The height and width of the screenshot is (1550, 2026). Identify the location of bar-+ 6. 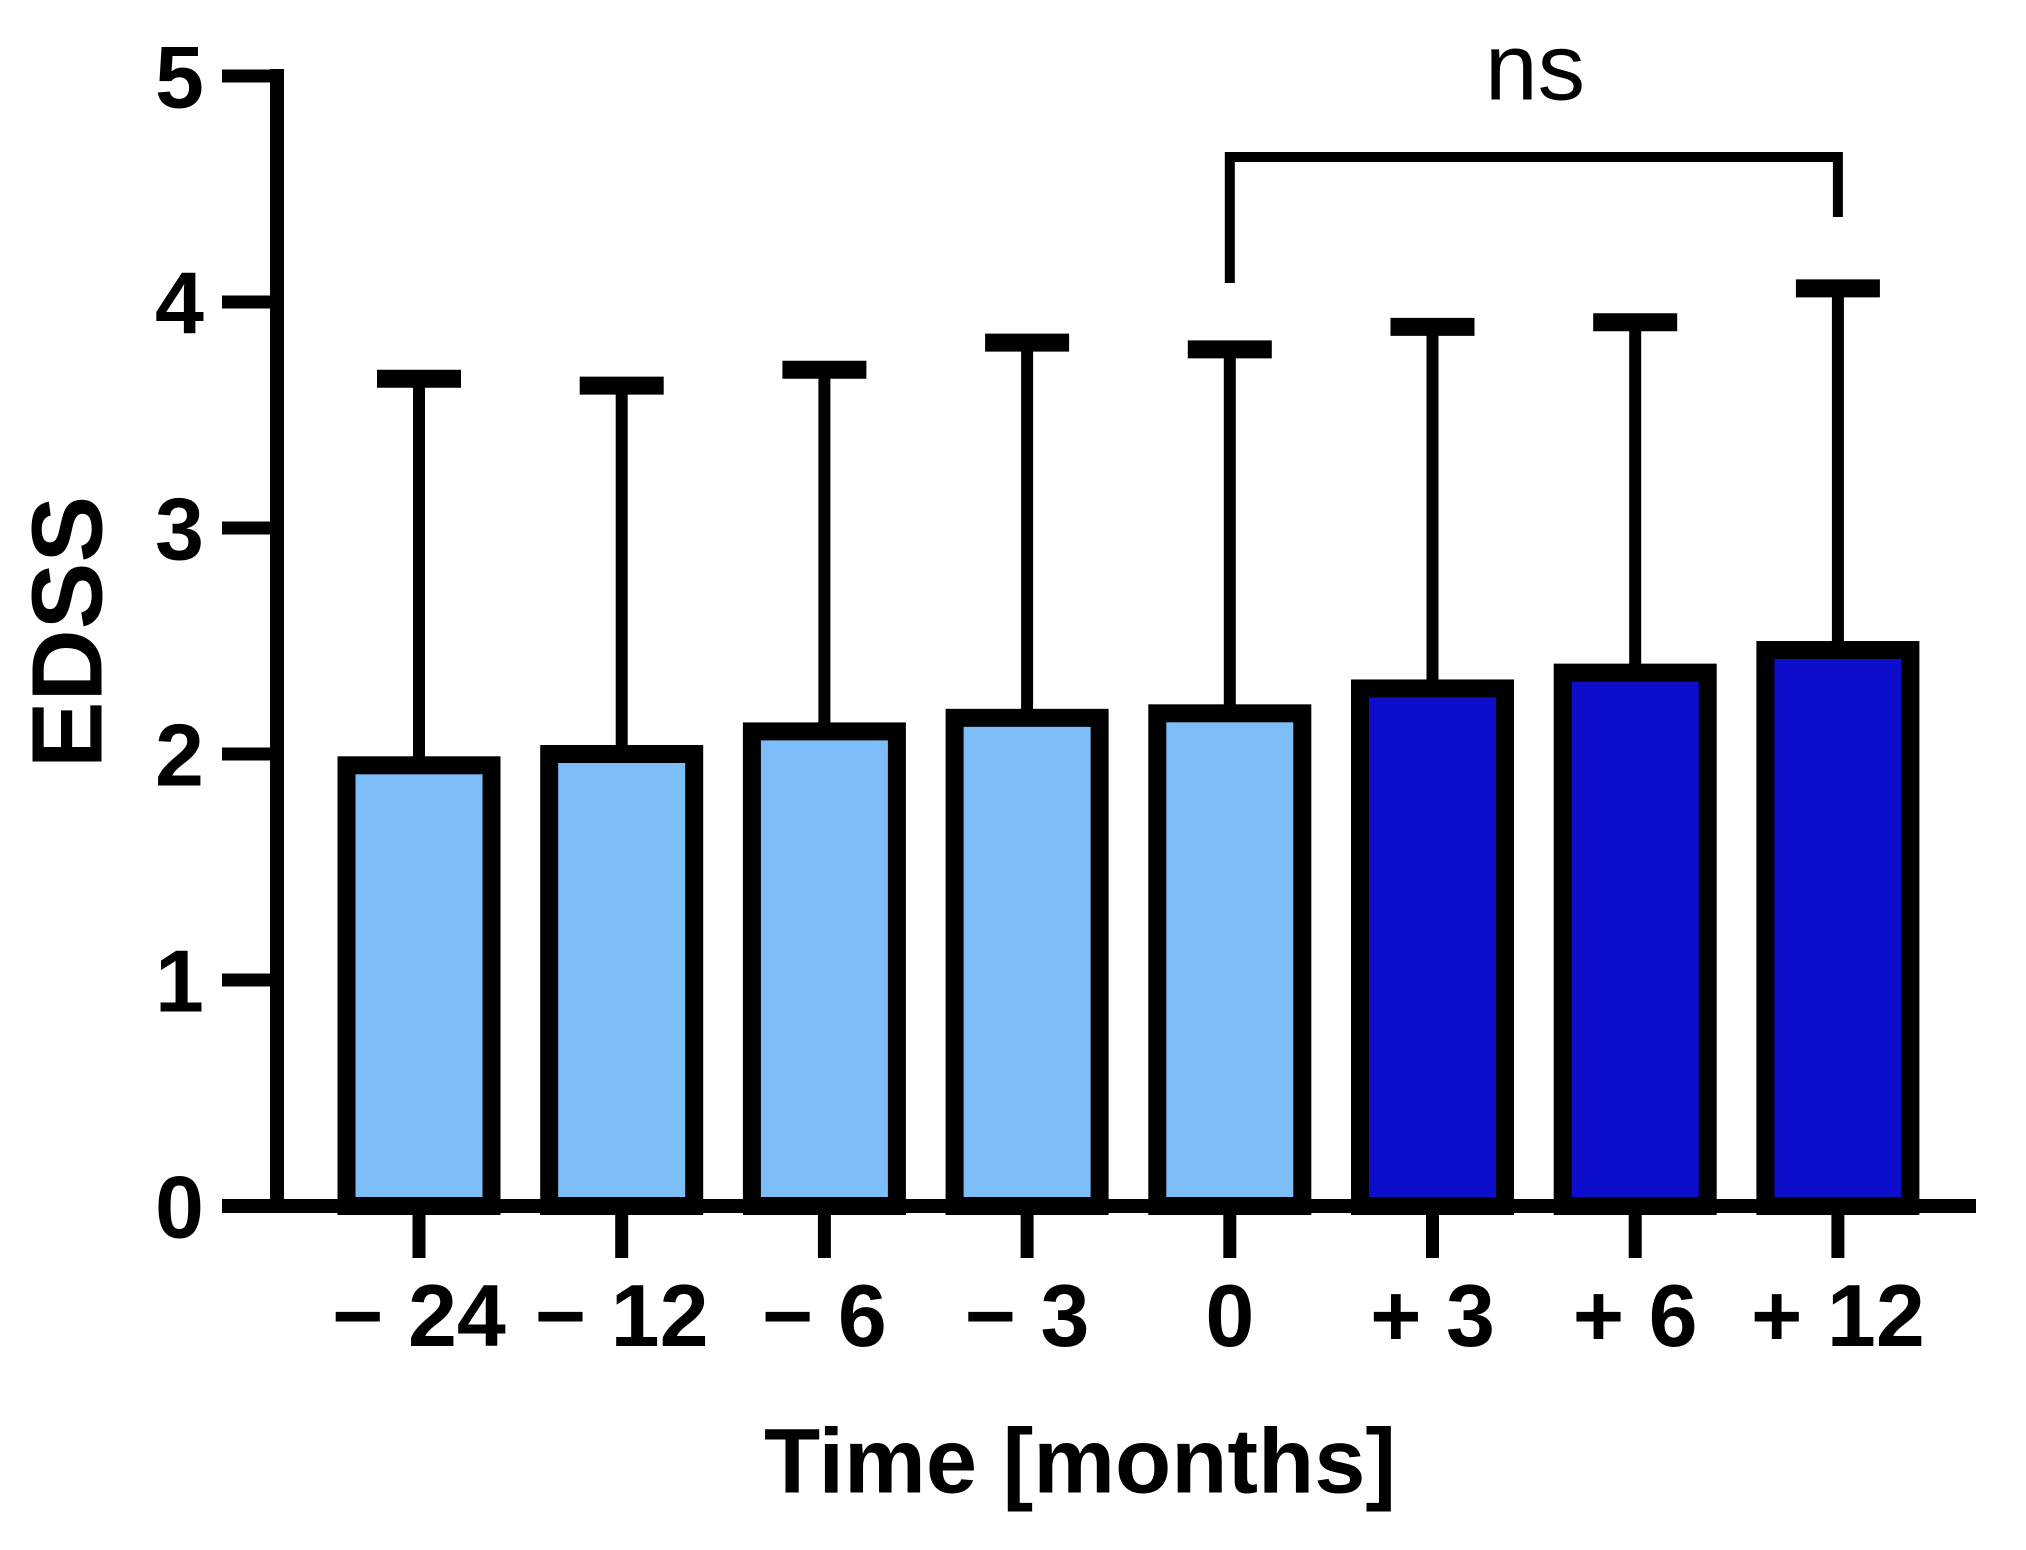
(1635, 939).